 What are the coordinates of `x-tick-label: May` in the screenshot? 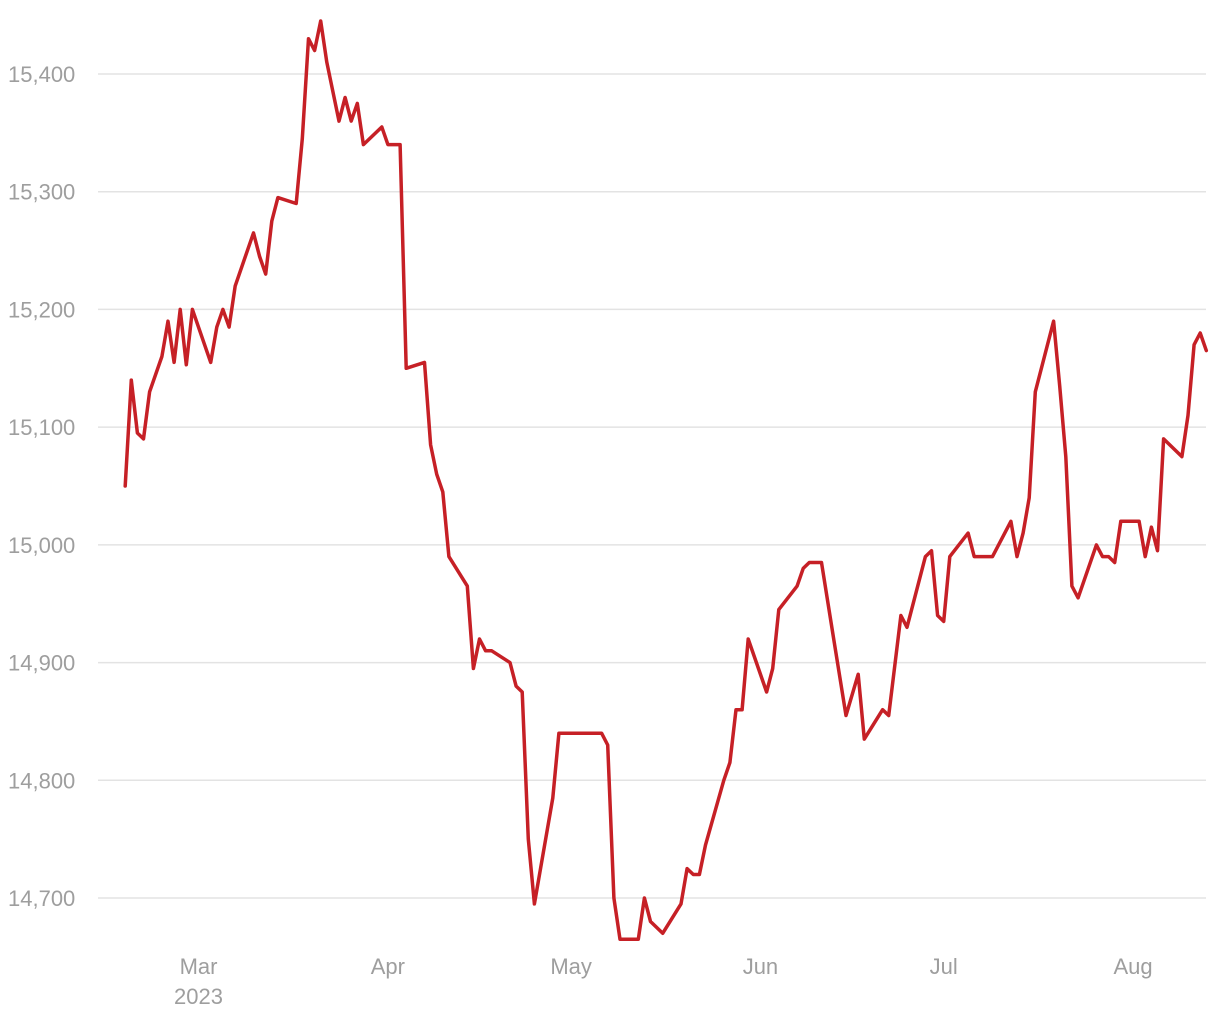 It's located at (571, 966).